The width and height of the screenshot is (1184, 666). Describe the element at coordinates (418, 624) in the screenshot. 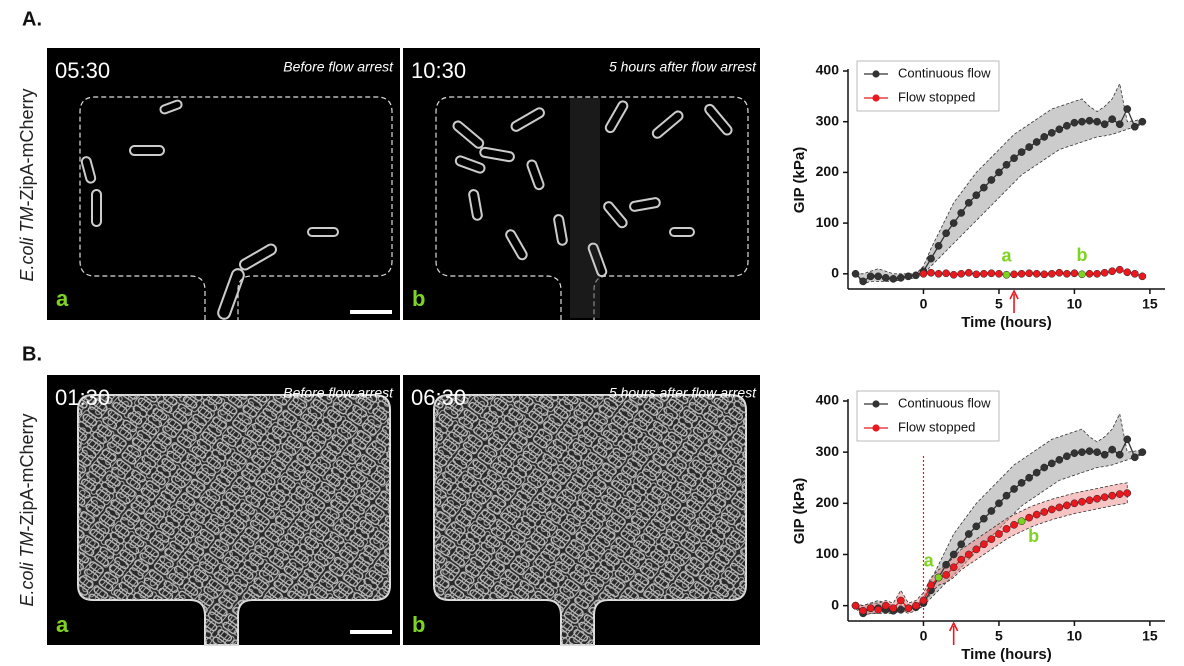

I see `image-letter: b` at that location.